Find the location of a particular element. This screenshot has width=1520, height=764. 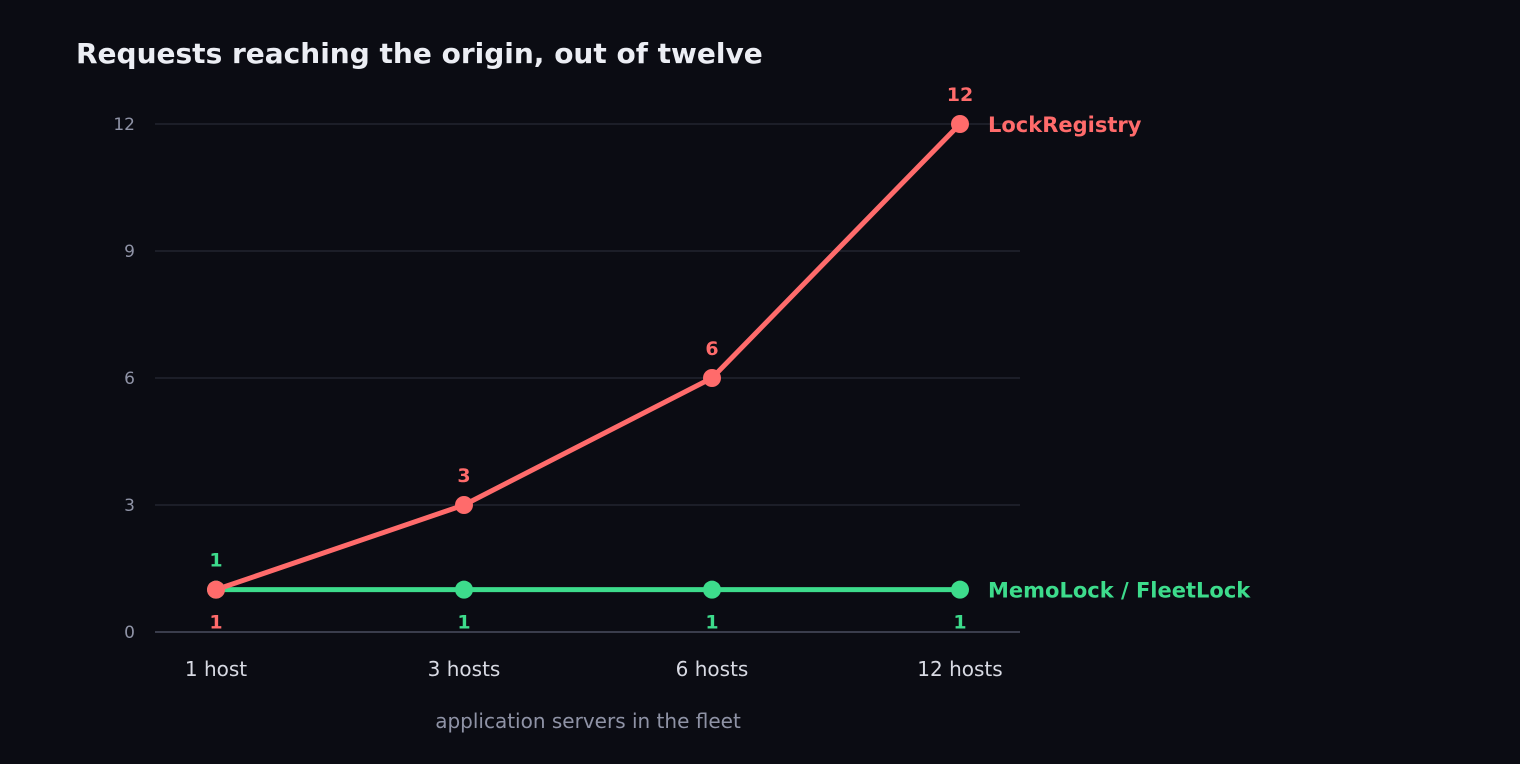

x-axis: 1 host 3 hosts 6 hosts 12 hosts is located at coordinates (594, 669).